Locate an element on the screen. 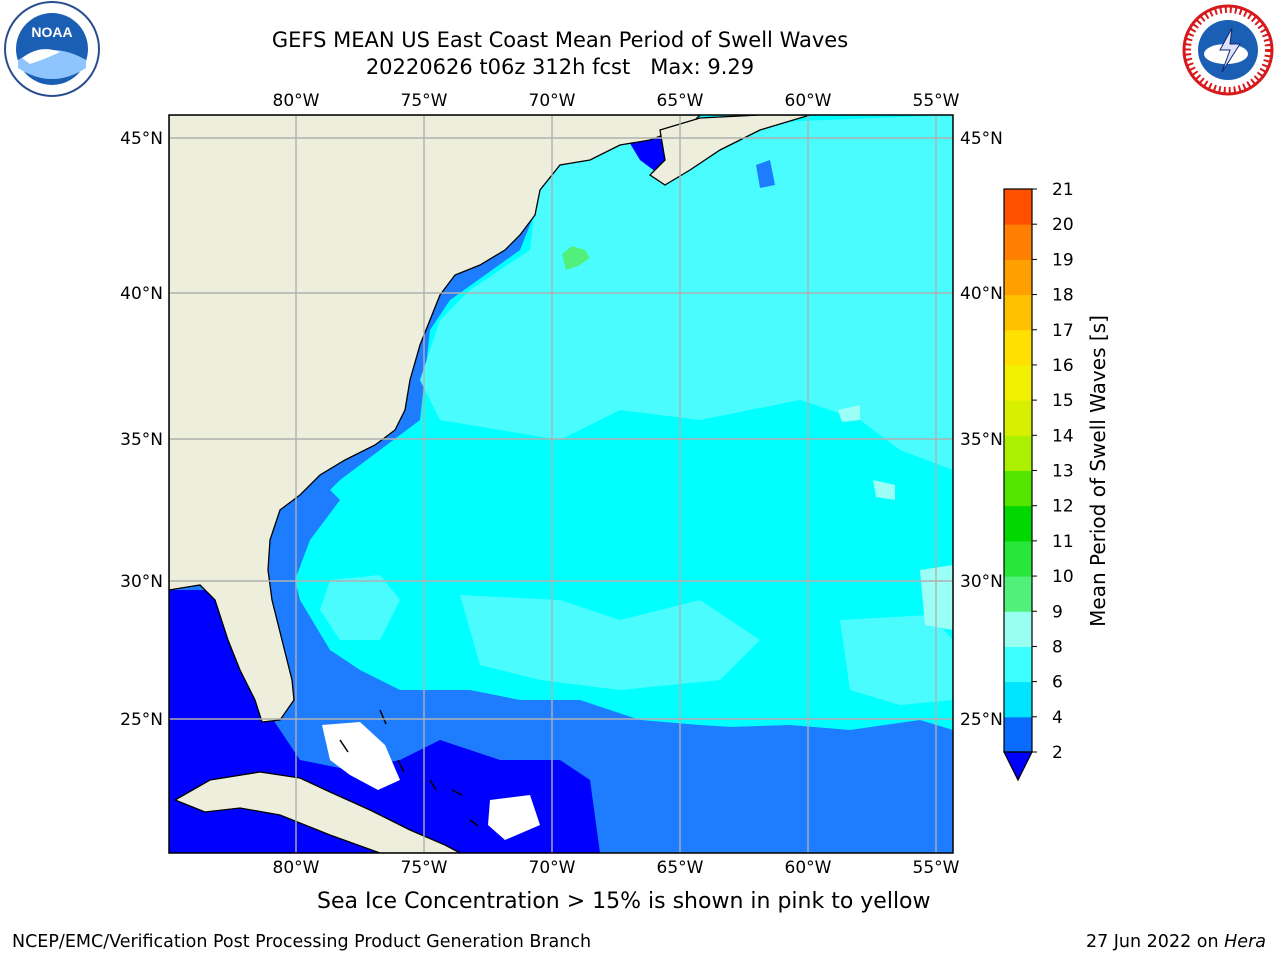  nws-logo is located at coordinates (1228, 50).